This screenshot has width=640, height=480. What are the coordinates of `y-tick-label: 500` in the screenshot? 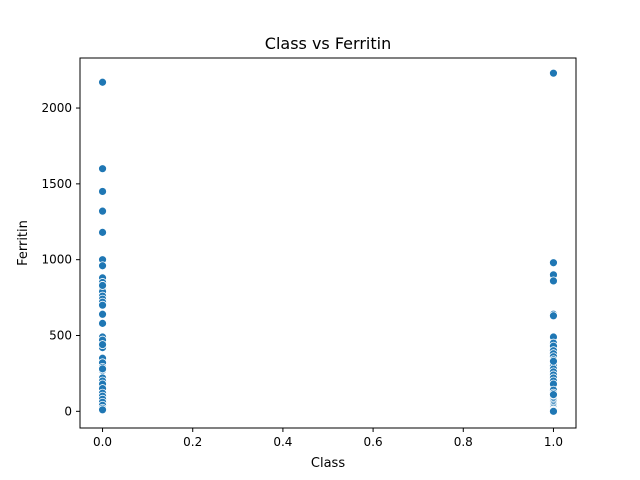 It's located at (60, 336).